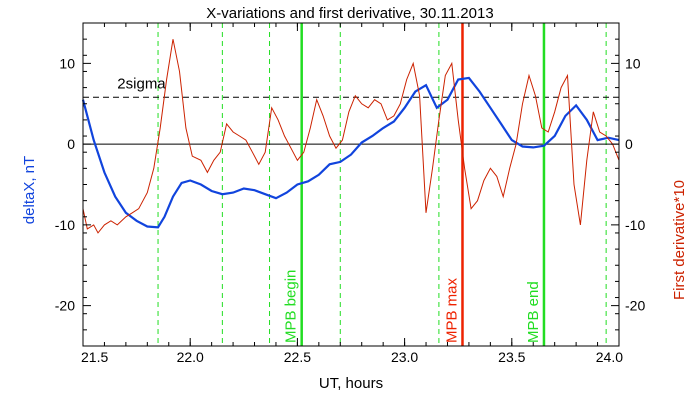 The image size is (700, 400). I want to click on right-y-axis-label: First derivative*10, so click(679, 240).